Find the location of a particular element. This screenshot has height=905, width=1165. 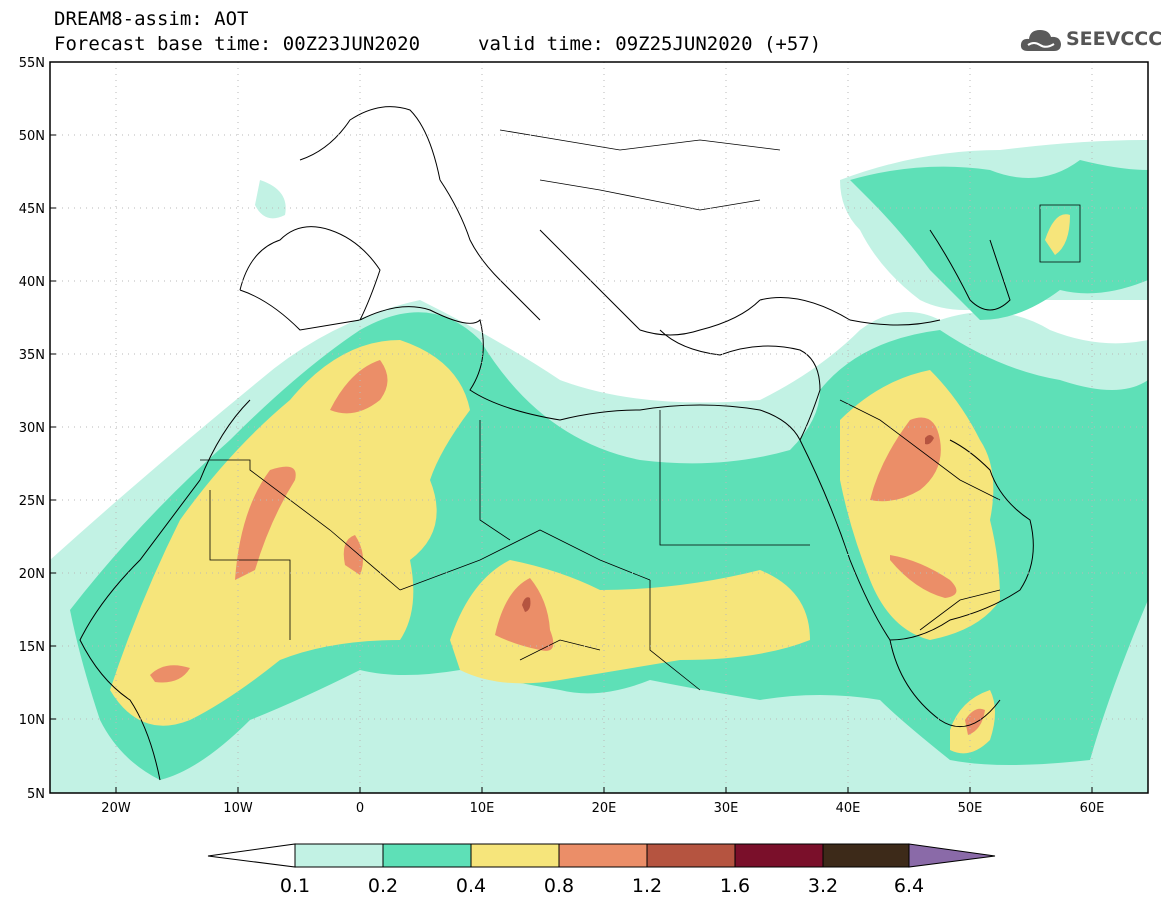

colorbar-label: 0.1 is located at coordinates (295, 886).